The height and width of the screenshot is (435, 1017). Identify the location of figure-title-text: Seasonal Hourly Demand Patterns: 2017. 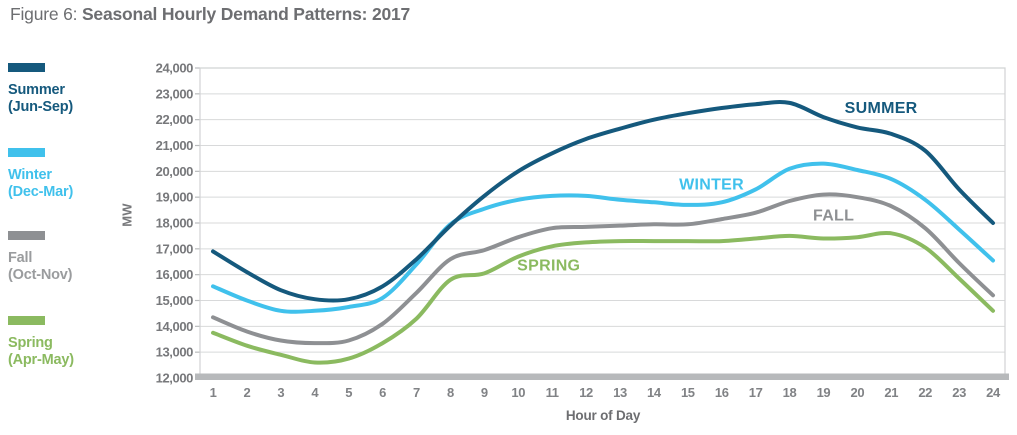
(246, 14).